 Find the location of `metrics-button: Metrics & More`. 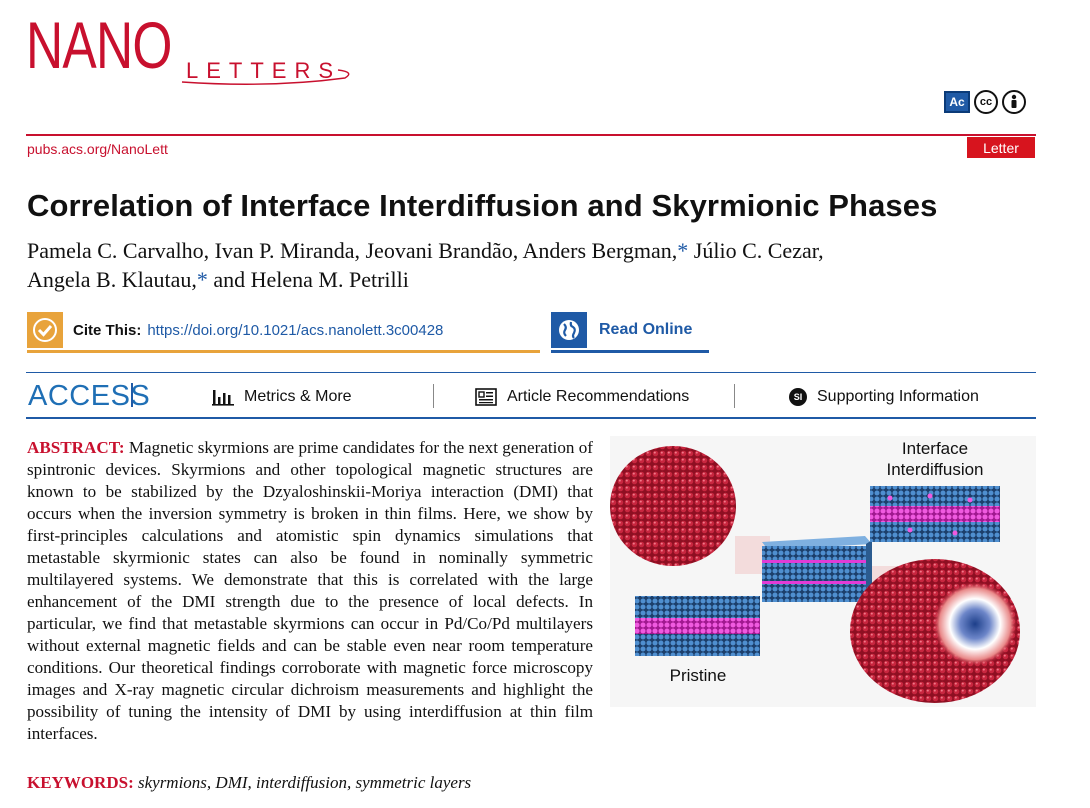

metrics-button: Metrics & More is located at coordinates (282, 397).